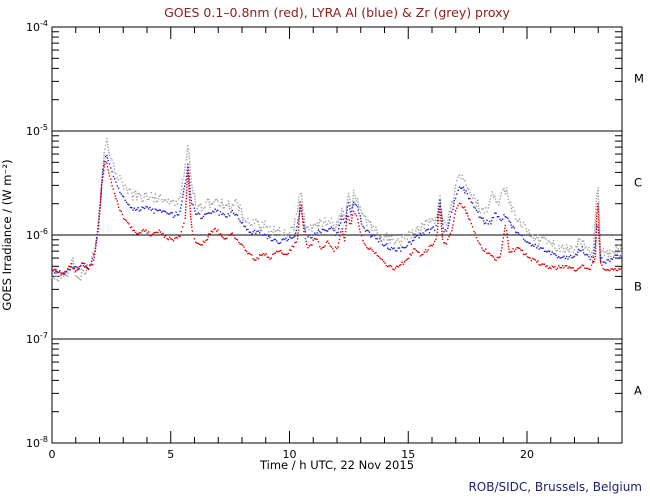 This screenshot has width=650, height=500. Describe the element at coordinates (638, 286) in the screenshot. I see `flare-class-label-B: B` at that location.